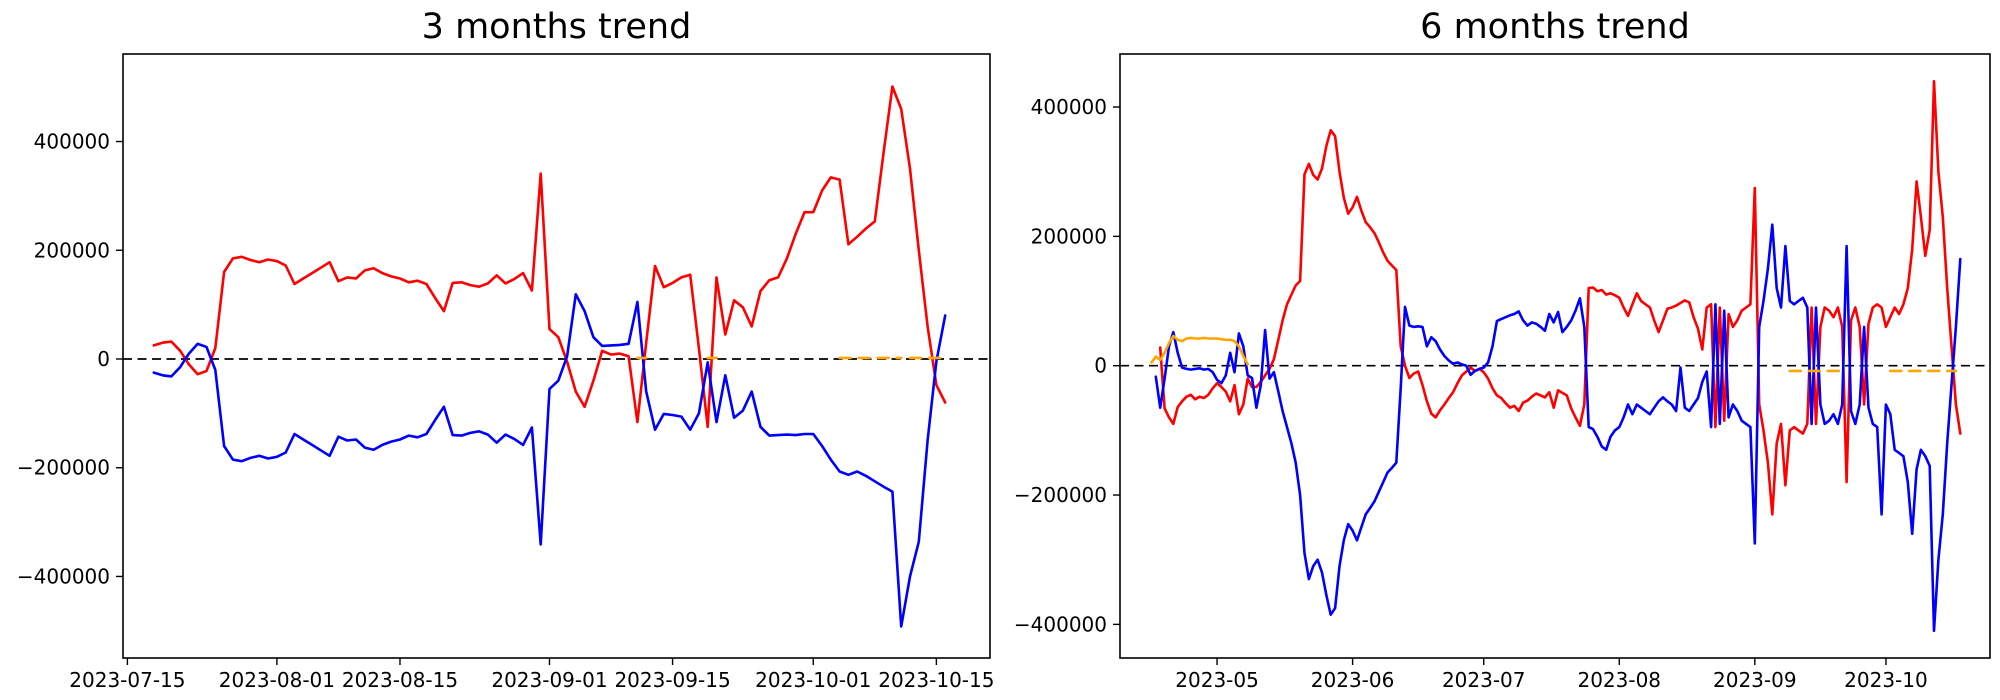 The height and width of the screenshot is (700, 2000). I want to click on chart-title: 6 months trend, so click(1555, 27).